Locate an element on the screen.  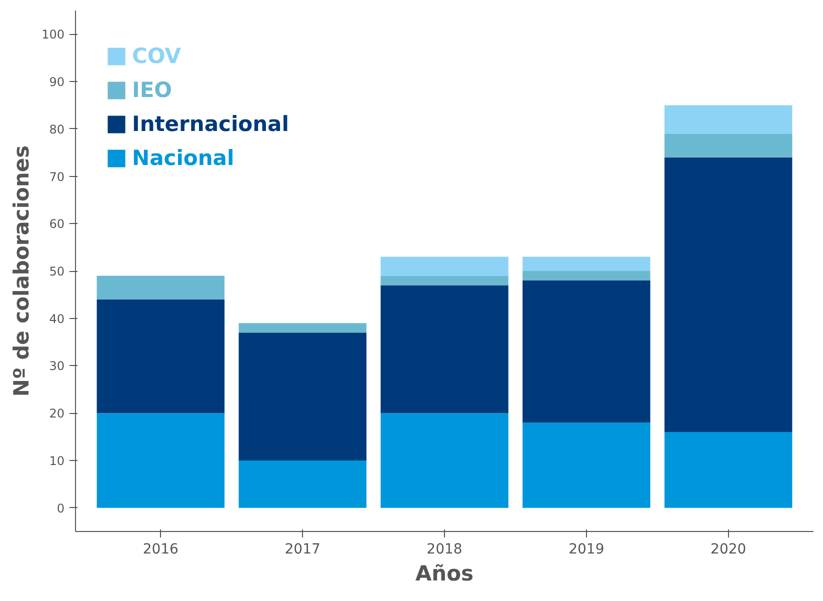
y-tick-label: 0 is located at coordinates (60, 508).